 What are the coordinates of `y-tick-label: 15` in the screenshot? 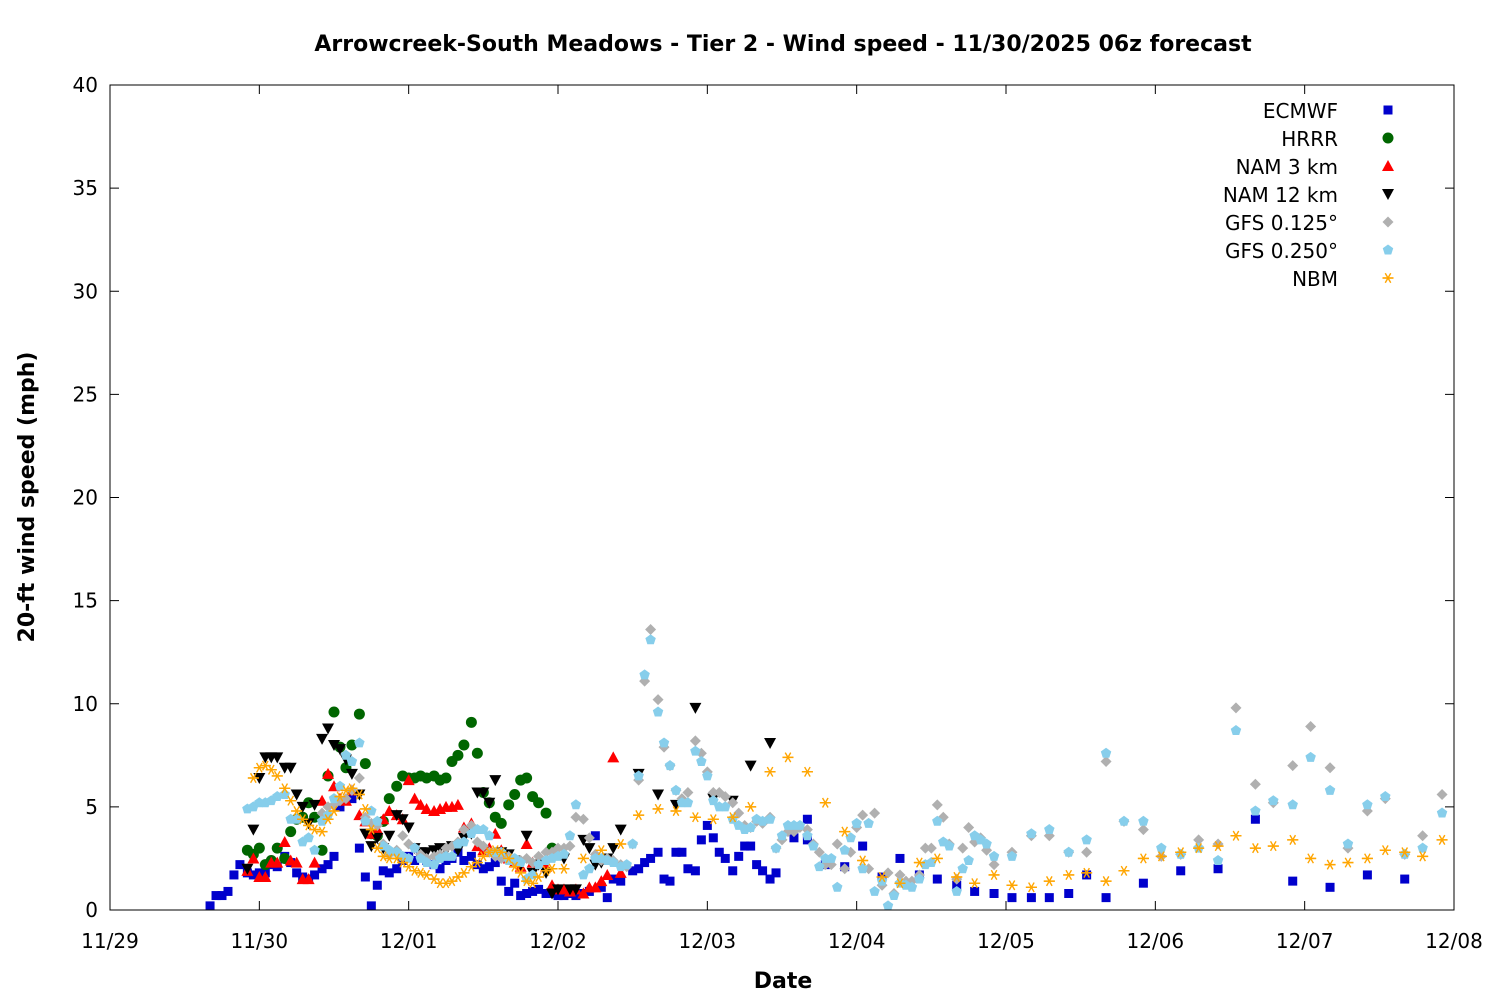 It's located at (85, 601).